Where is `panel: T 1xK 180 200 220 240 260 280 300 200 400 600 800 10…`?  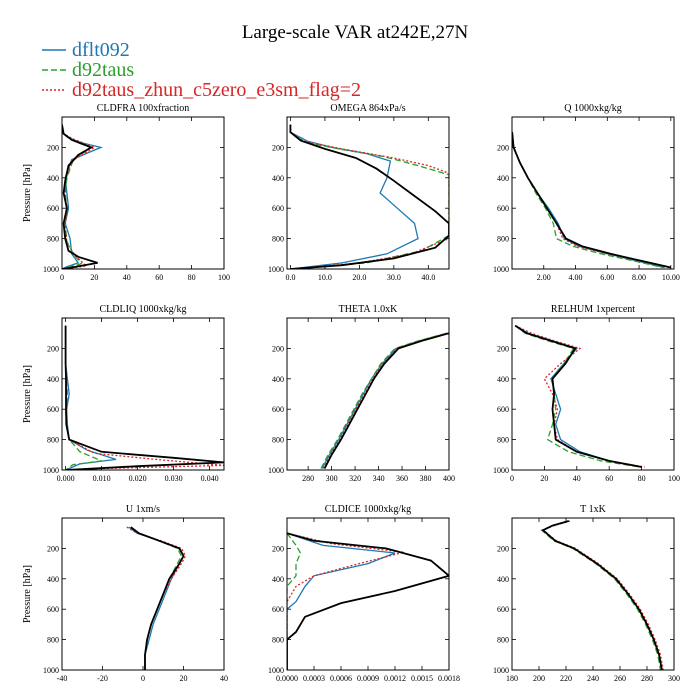 panel: T 1xK 180 200 220 240 260 280 300 200 400 600 800 10… is located at coordinates (586, 593).